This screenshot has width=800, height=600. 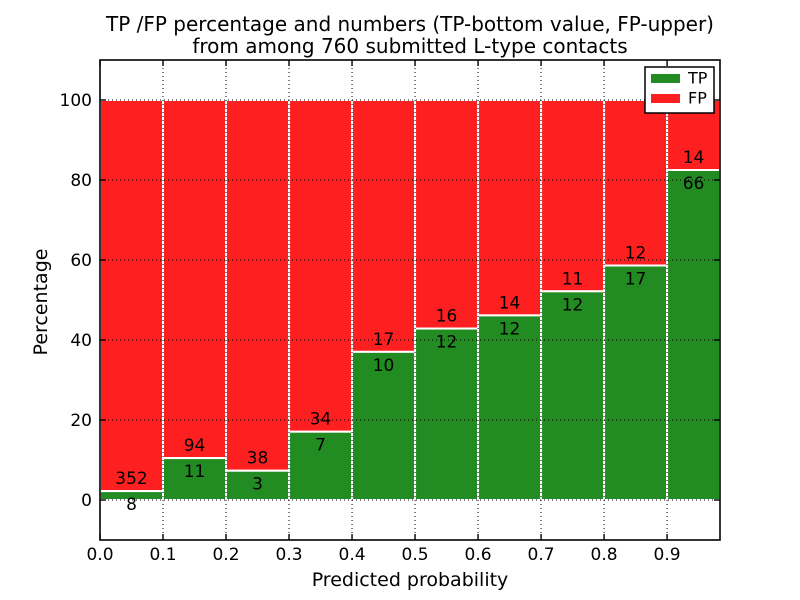 What do you see at coordinates (81, 421) in the screenshot?
I see `y-tick-label: 20` at bounding box center [81, 421].